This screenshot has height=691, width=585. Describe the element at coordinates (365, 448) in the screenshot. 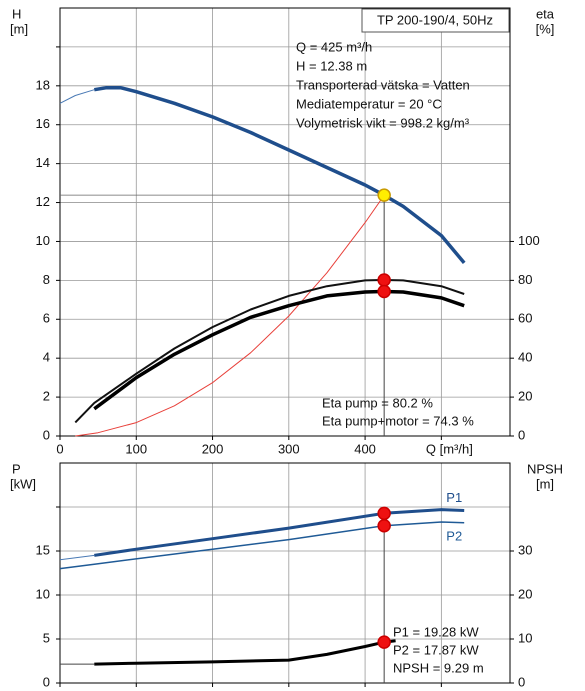

I see `x-tick-label: 400` at that location.